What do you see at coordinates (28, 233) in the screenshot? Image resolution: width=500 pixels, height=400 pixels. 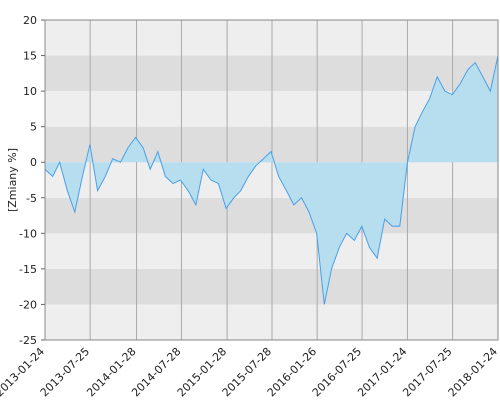 I see `y-tick-label: -10` at bounding box center [28, 233].